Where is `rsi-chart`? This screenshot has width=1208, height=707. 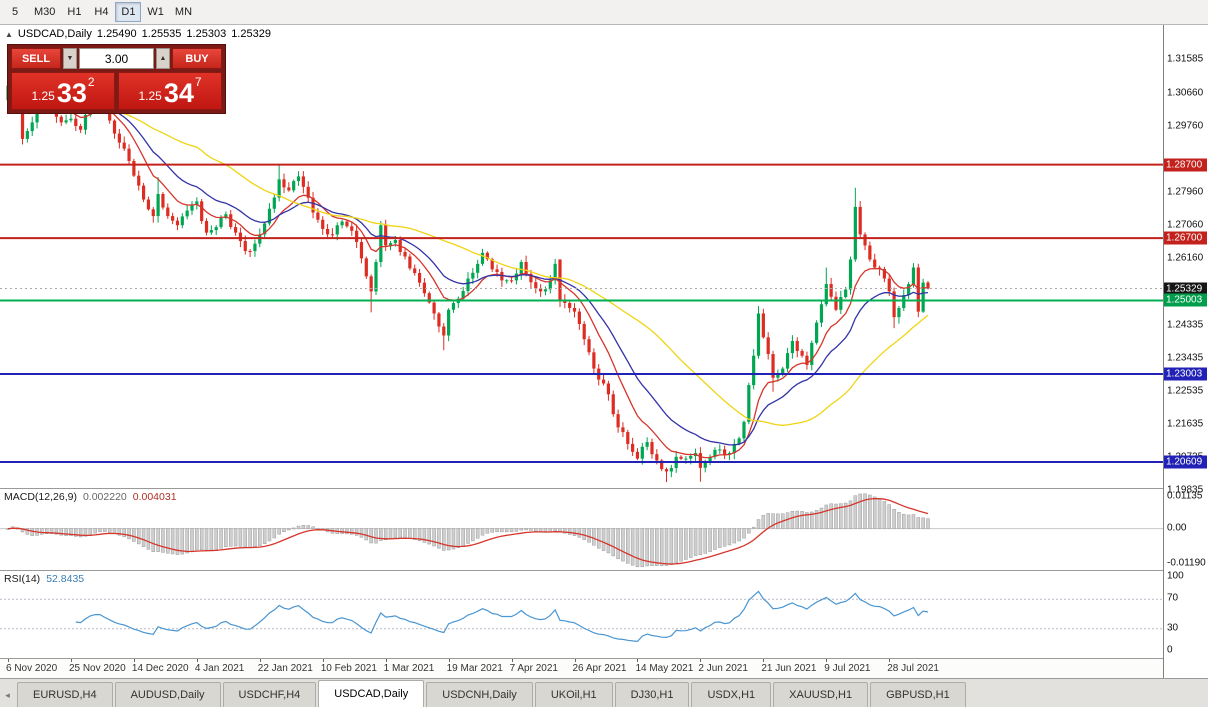
rsi-chart is located at coordinates (581, 616).